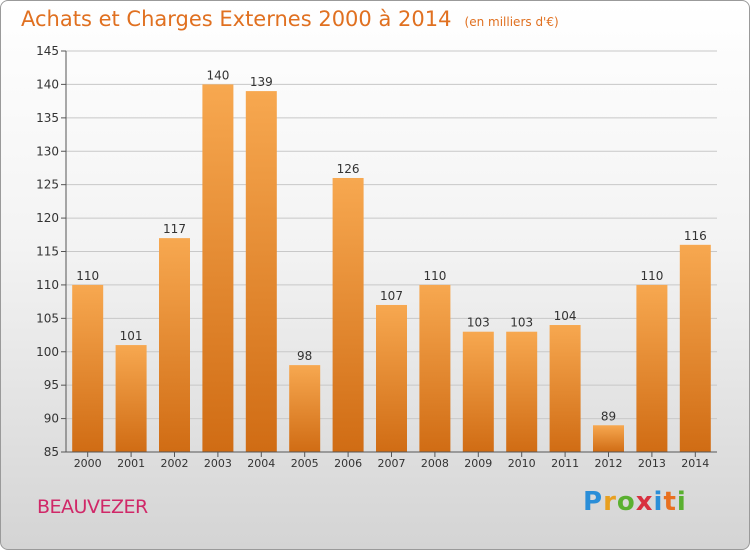 The image size is (750, 550). Describe the element at coordinates (174, 229) in the screenshot. I see `data-label: 117` at that location.